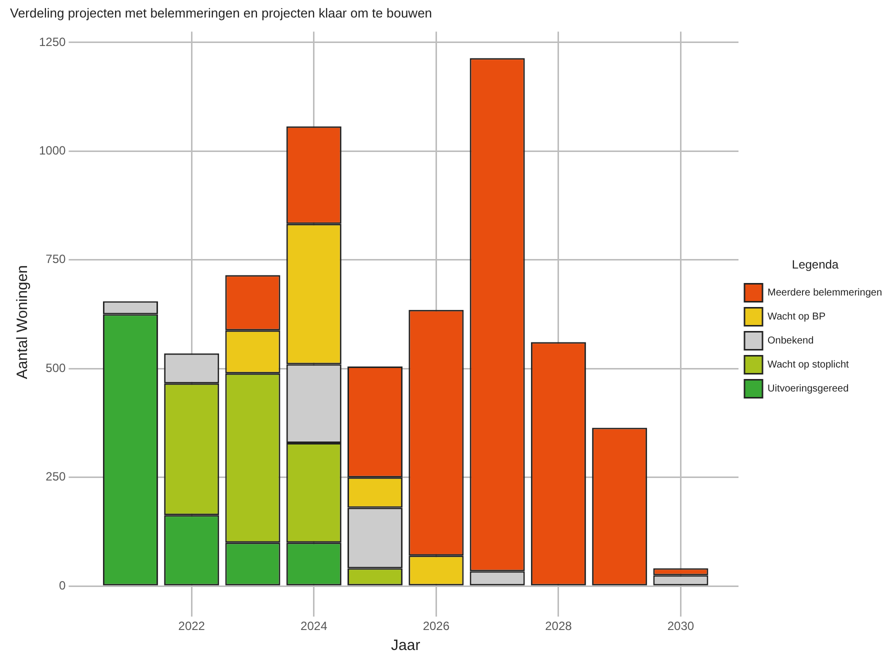 Image resolution: width=896 pixels, height=661 pixels. Describe the element at coordinates (56, 477) in the screenshot. I see `y-tick-label: 250` at that location.